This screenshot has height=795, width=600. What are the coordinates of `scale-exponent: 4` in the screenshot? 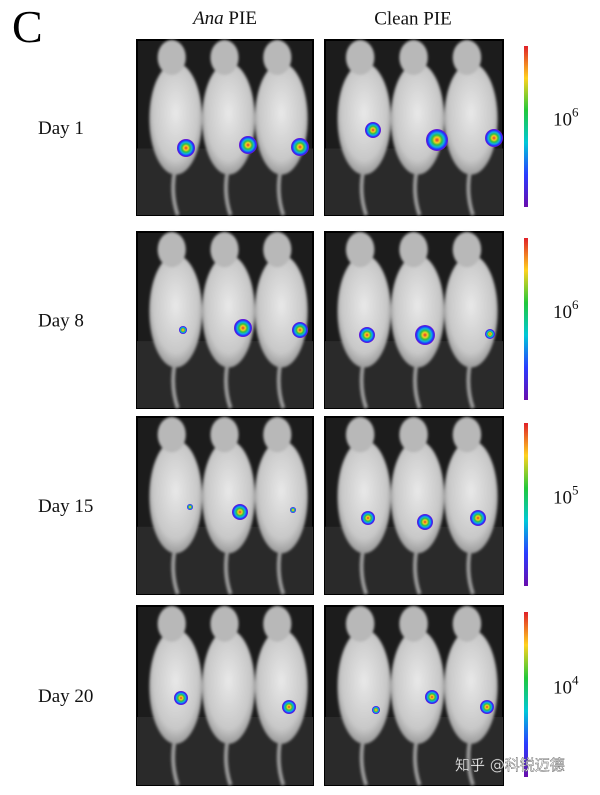 It's located at (575, 679).